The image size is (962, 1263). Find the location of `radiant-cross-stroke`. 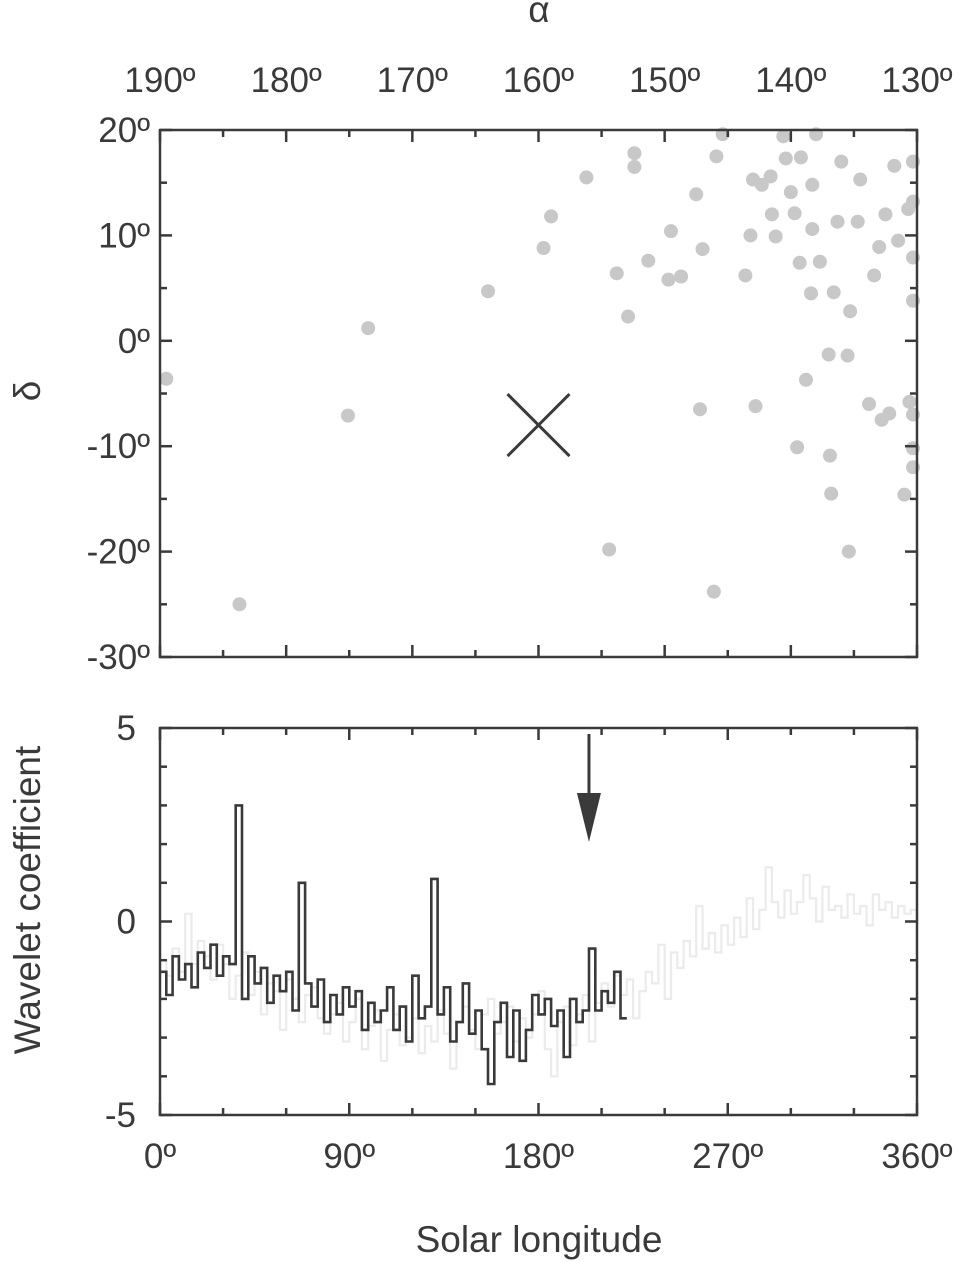

radiant-cross-stroke is located at coordinates (538, 425).